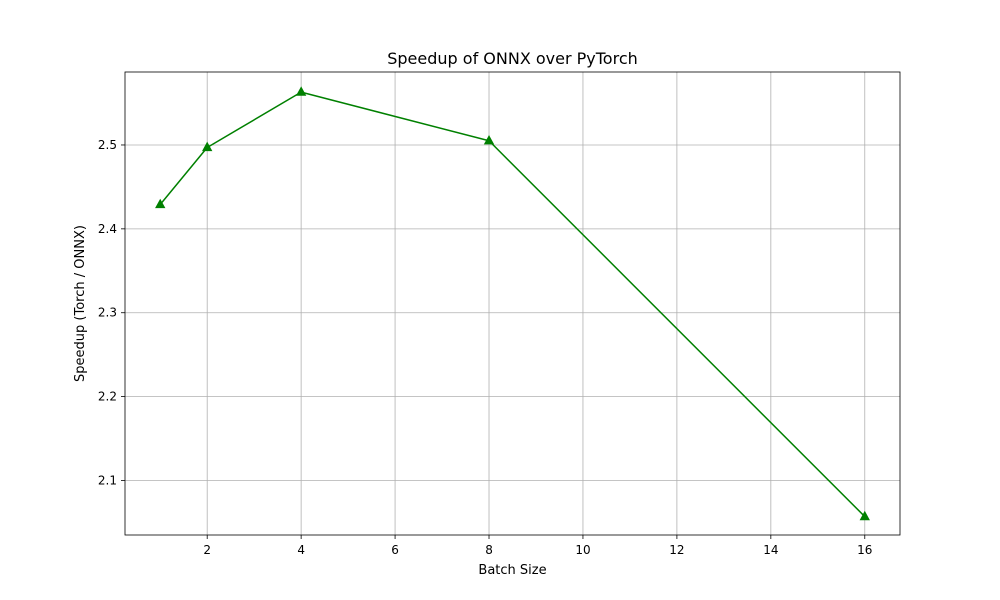 This screenshot has width=1000, height=600. I want to click on y-tick-label: 2.3, so click(107, 313).